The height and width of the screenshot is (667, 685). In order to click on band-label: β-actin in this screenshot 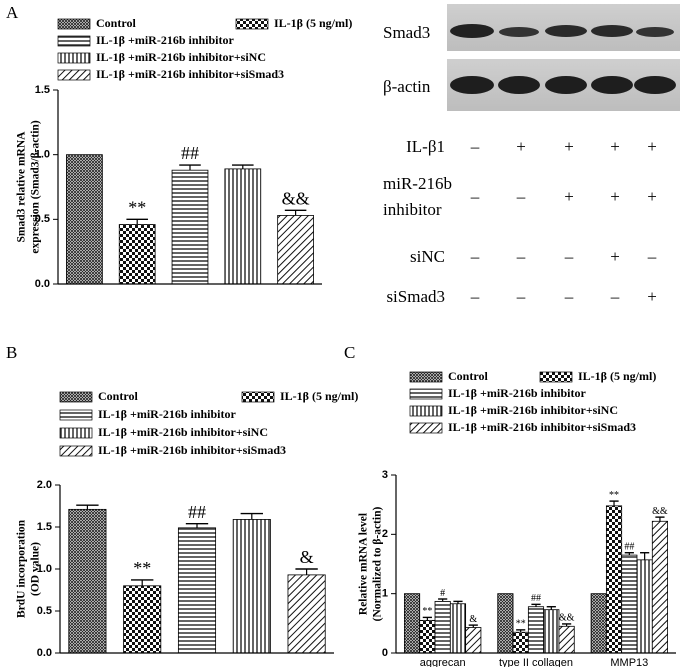, I will do `click(407, 86)`.